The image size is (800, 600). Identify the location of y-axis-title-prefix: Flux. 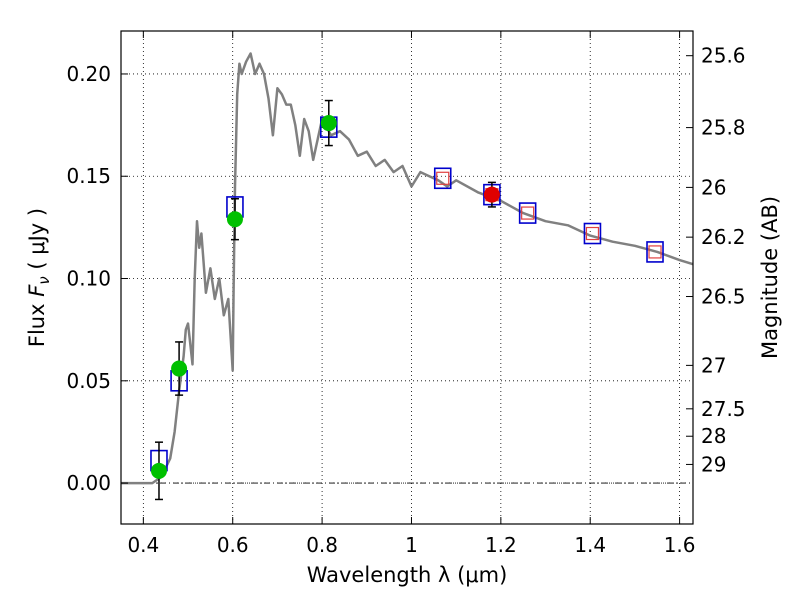
(37, 322).